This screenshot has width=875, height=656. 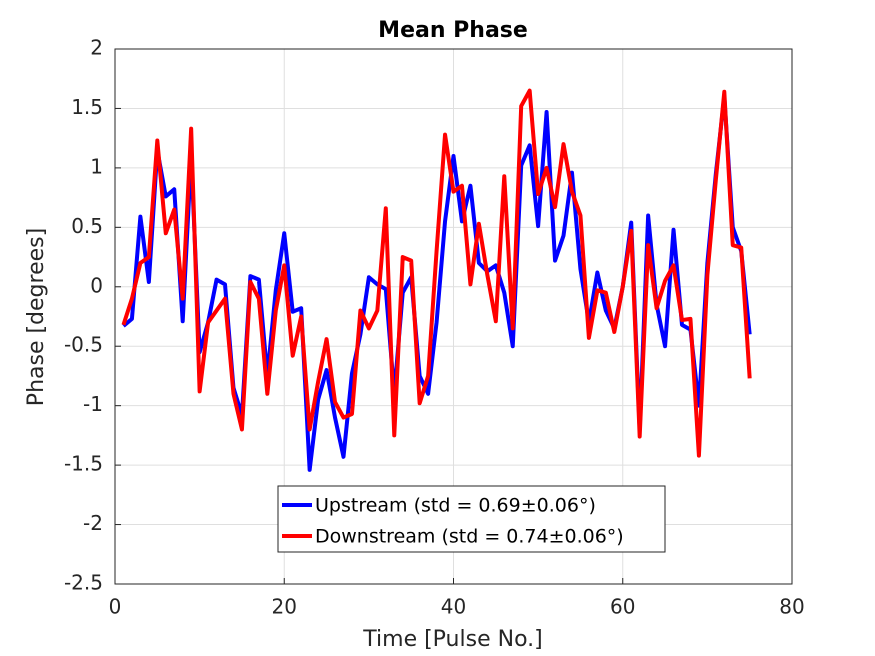 What do you see at coordinates (36, 317) in the screenshot?
I see `y-axis-label: Phase [degrees]` at bounding box center [36, 317].